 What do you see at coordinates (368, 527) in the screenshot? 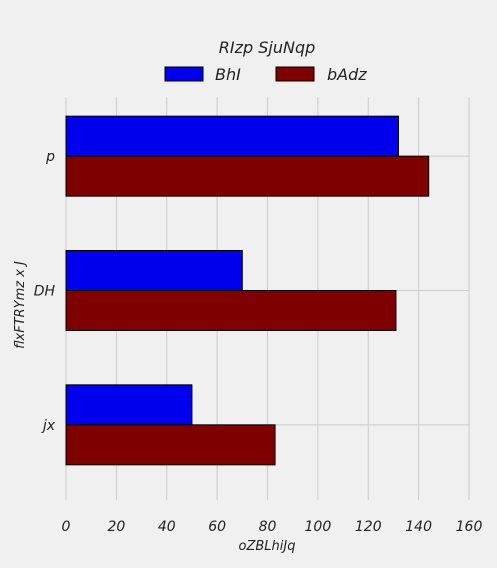
I see `x-tick-label: 120` at bounding box center [368, 527].